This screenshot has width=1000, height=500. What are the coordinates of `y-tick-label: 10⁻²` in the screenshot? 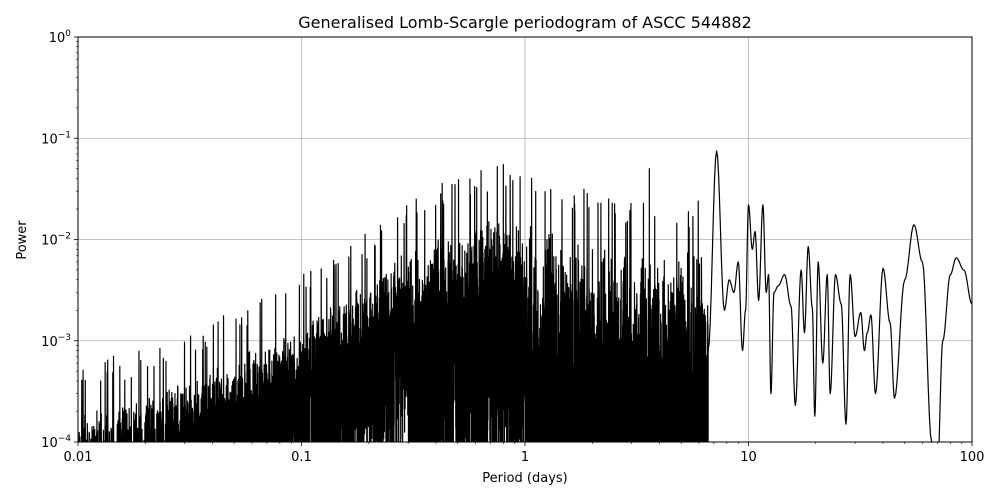 It's located at (56, 240).